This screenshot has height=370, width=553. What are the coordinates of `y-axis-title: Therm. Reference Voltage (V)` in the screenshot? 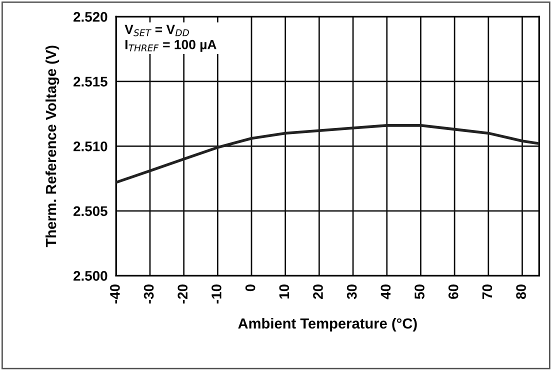 It's located at (52, 147).